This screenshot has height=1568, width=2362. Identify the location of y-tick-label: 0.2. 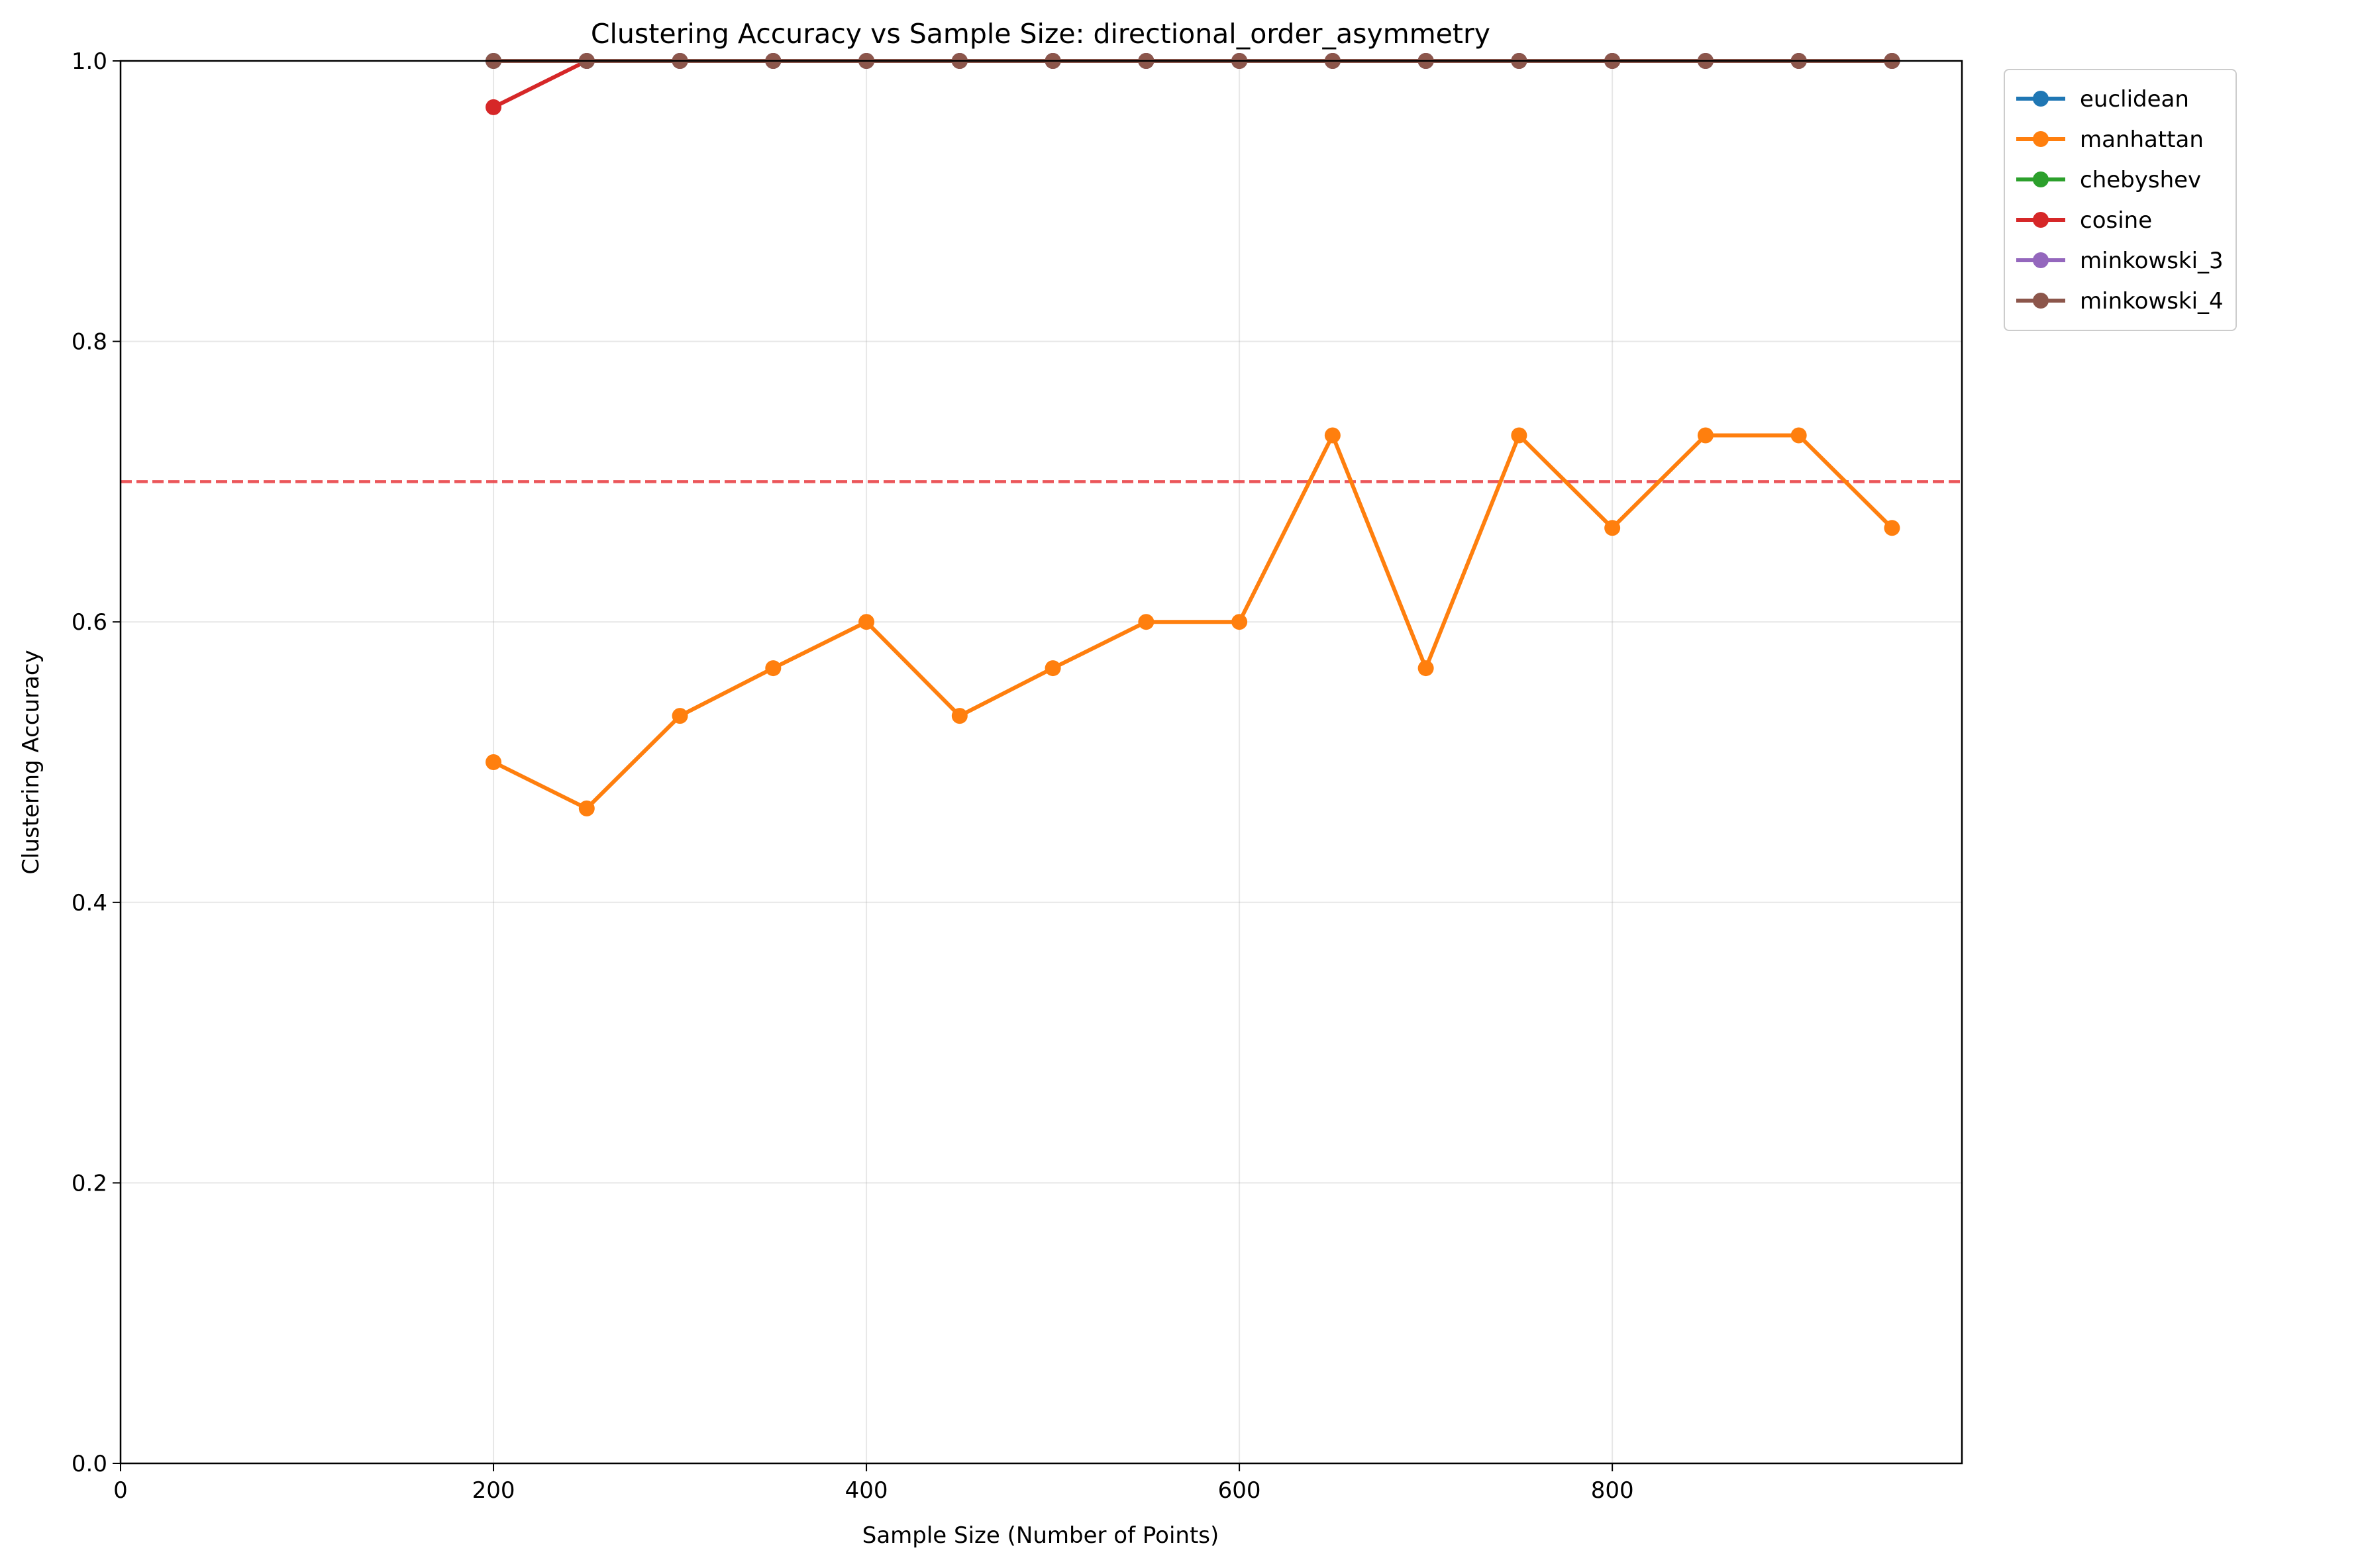
(89, 1183).